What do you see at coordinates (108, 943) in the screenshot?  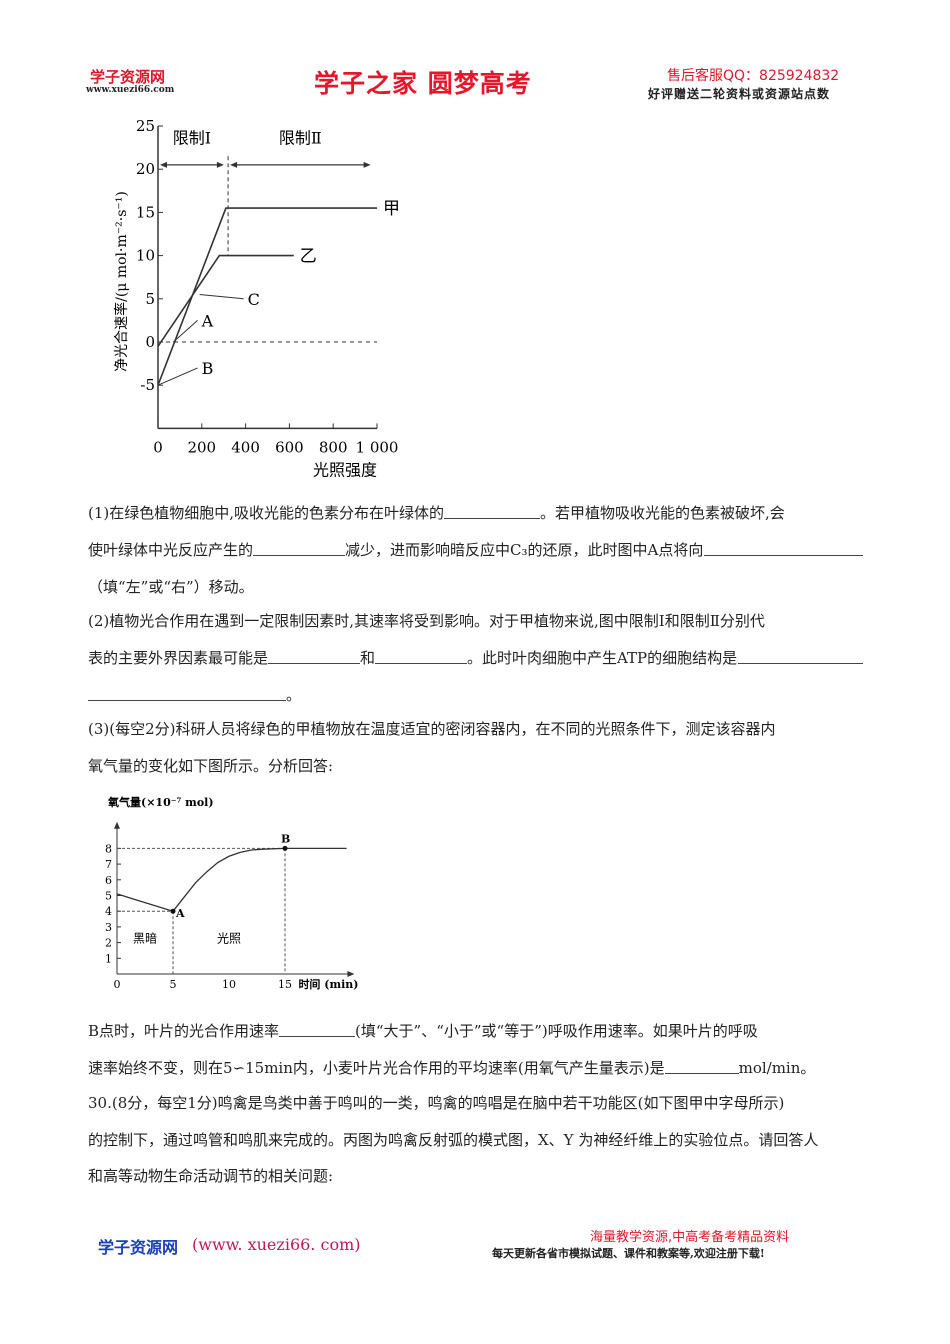 I see `y-tick-label: 2` at bounding box center [108, 943].